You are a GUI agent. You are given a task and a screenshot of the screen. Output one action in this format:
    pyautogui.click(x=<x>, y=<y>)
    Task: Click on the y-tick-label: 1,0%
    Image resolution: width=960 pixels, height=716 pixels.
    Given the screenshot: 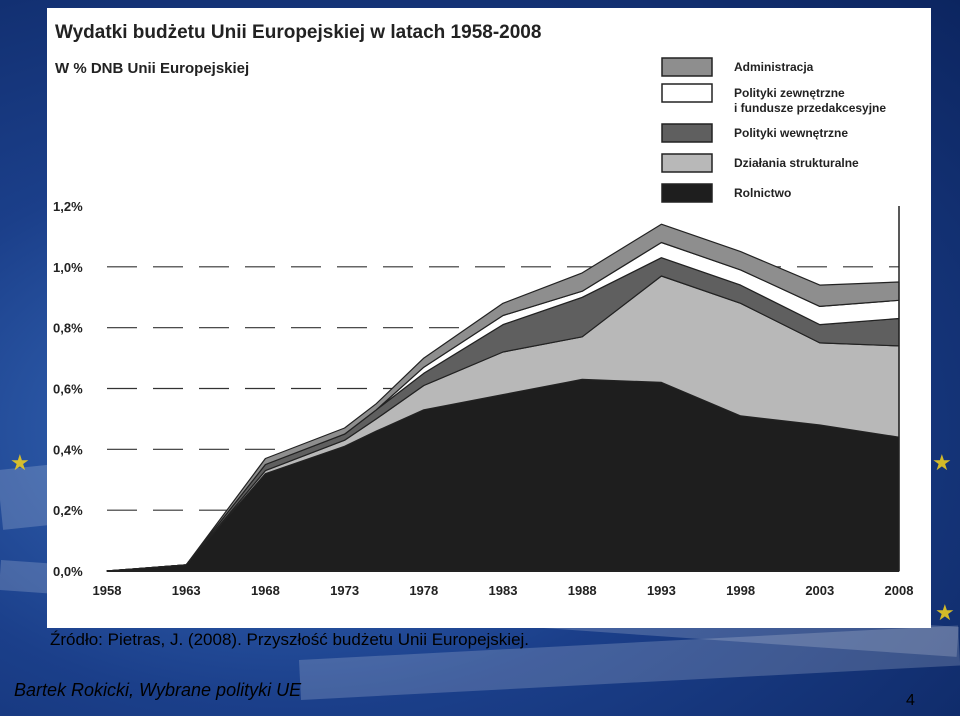 What is the action you would take?
    pyautogui.click(x=68, y=267)
    